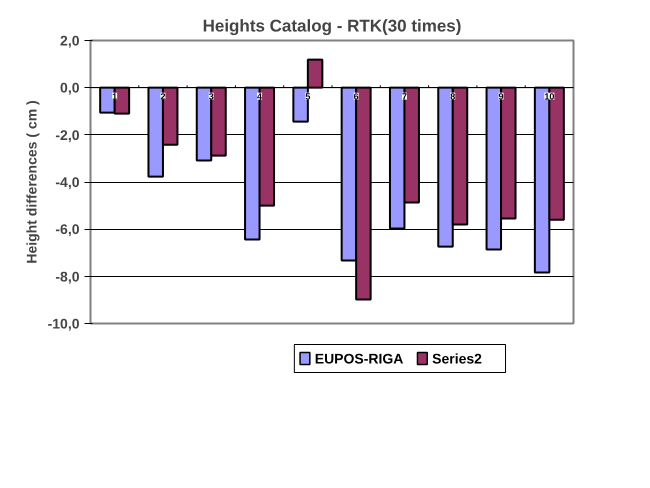  What do you see at coordinates (115, 97) in the screenshot?
I see `x-tick-label: 1` at bounding box center [115, 97].